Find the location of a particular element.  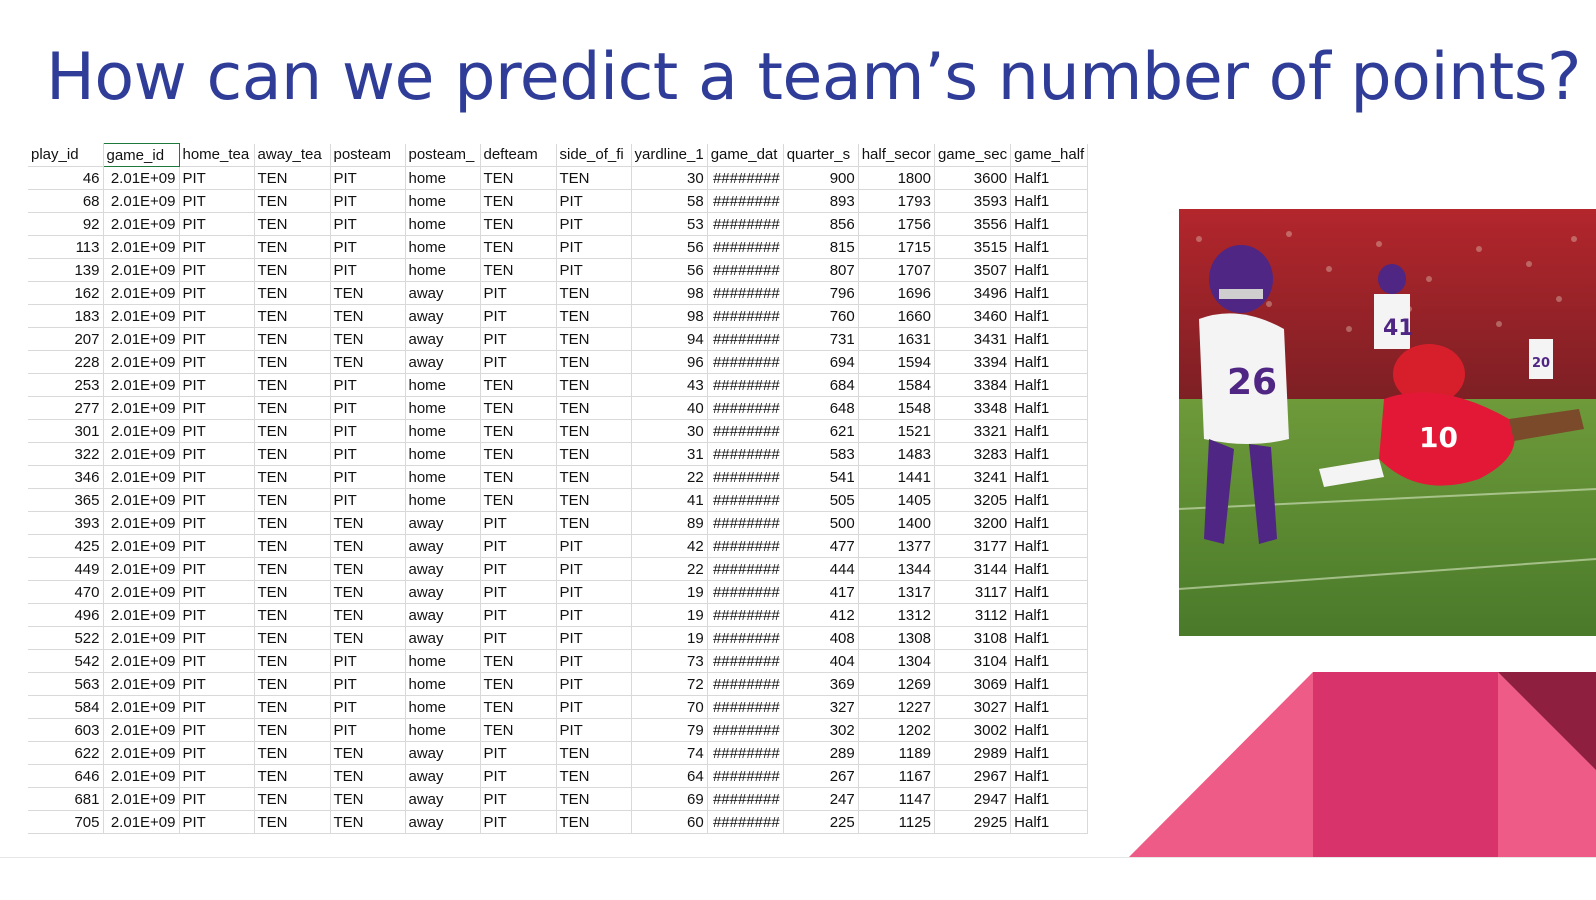

table-cell: 19 is located at coordinates (669, 638).